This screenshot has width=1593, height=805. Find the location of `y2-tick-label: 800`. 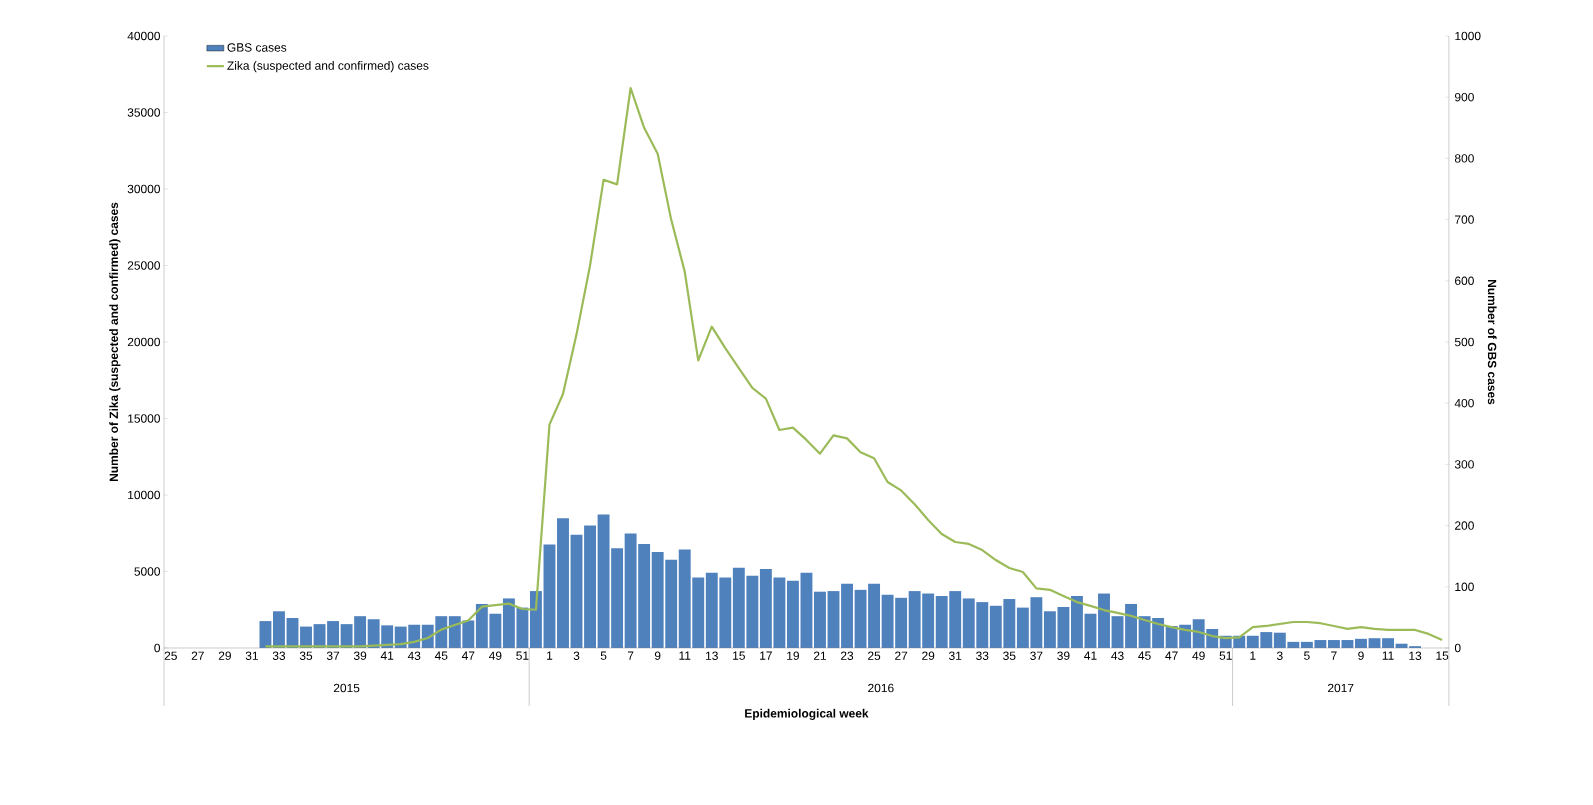

y2-tick-label: 800 is located at coordinates (1464, 158).